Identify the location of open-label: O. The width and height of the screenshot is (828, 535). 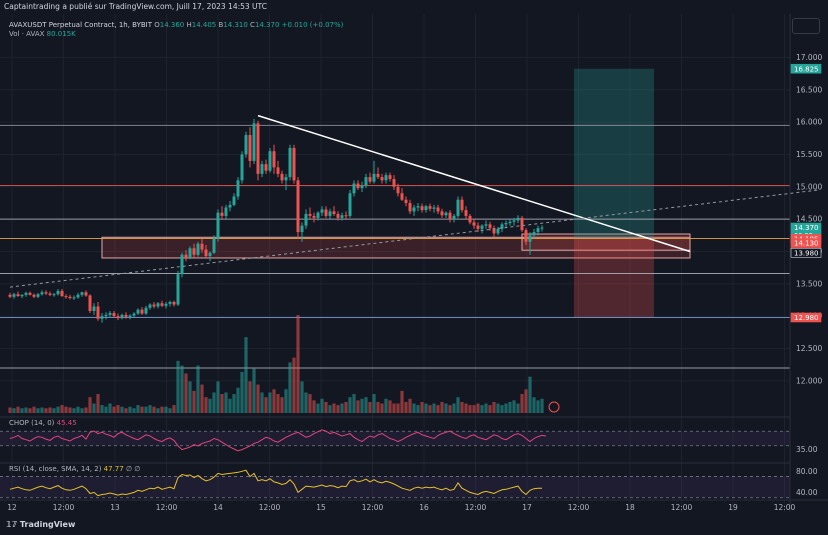
(157, 25).